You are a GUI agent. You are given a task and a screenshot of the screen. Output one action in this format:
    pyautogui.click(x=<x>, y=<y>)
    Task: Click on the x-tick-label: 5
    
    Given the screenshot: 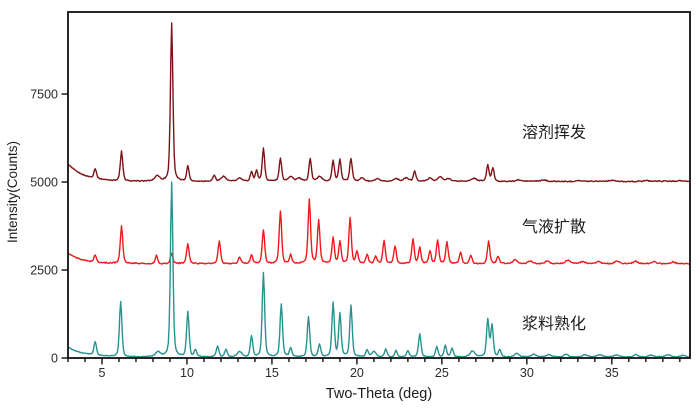 What is the action you would take?
    pyautogui.click(x=102, y=373)
    